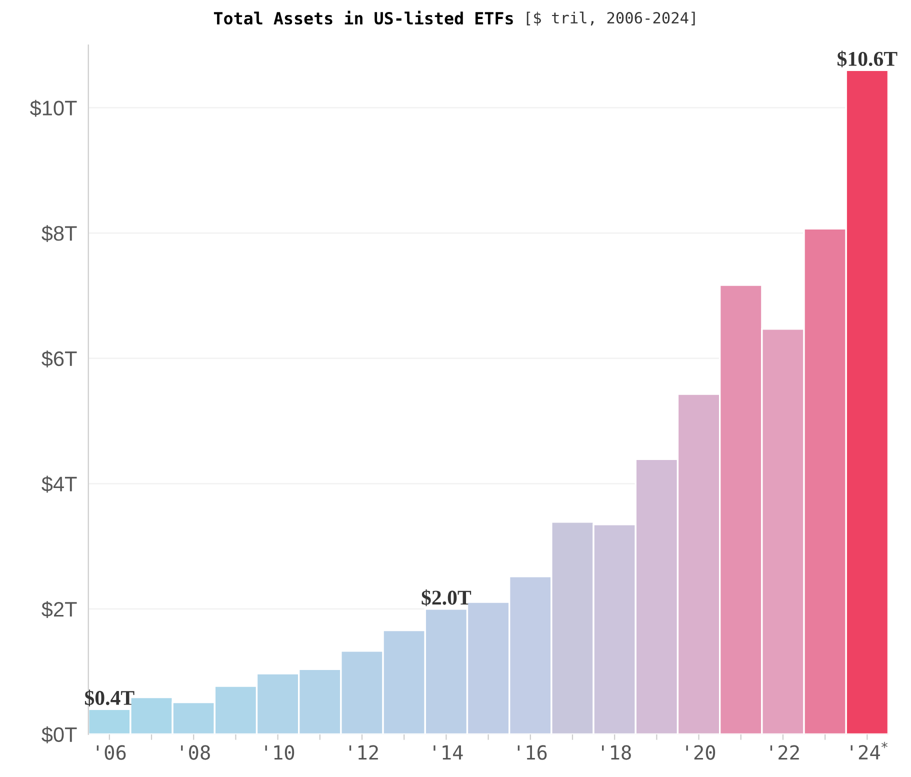 This screenshot has width=911, height=777. What do you see at coordinates (59, 359) in the screenshot?
I see `y-tick-label: $6T` at bounding box center [59, 359].